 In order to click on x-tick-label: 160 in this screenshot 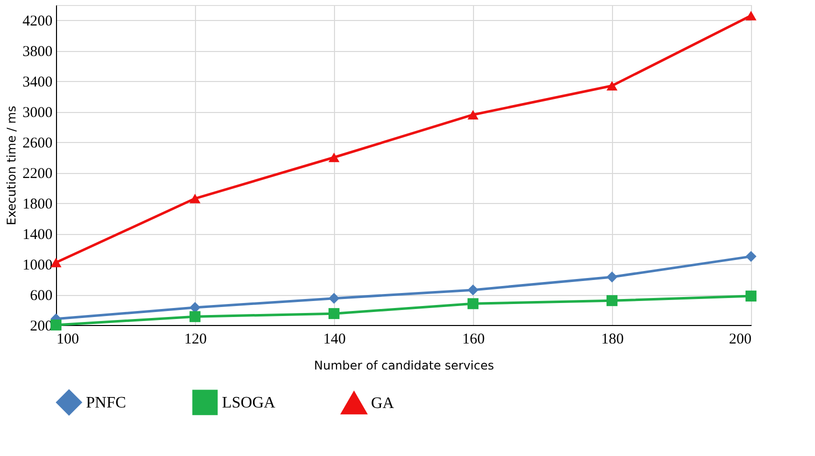, I will do `click(473, 340)`.